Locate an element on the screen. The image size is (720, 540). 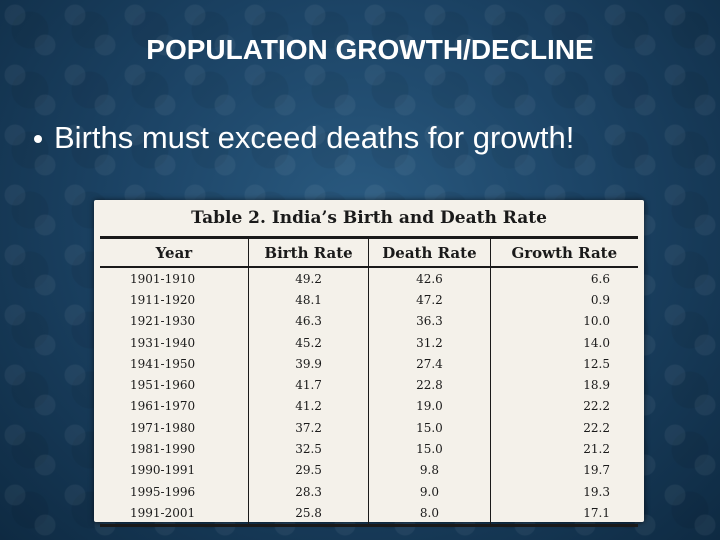
cell-year: 1991-2001 is located at coordinates (163, 512).